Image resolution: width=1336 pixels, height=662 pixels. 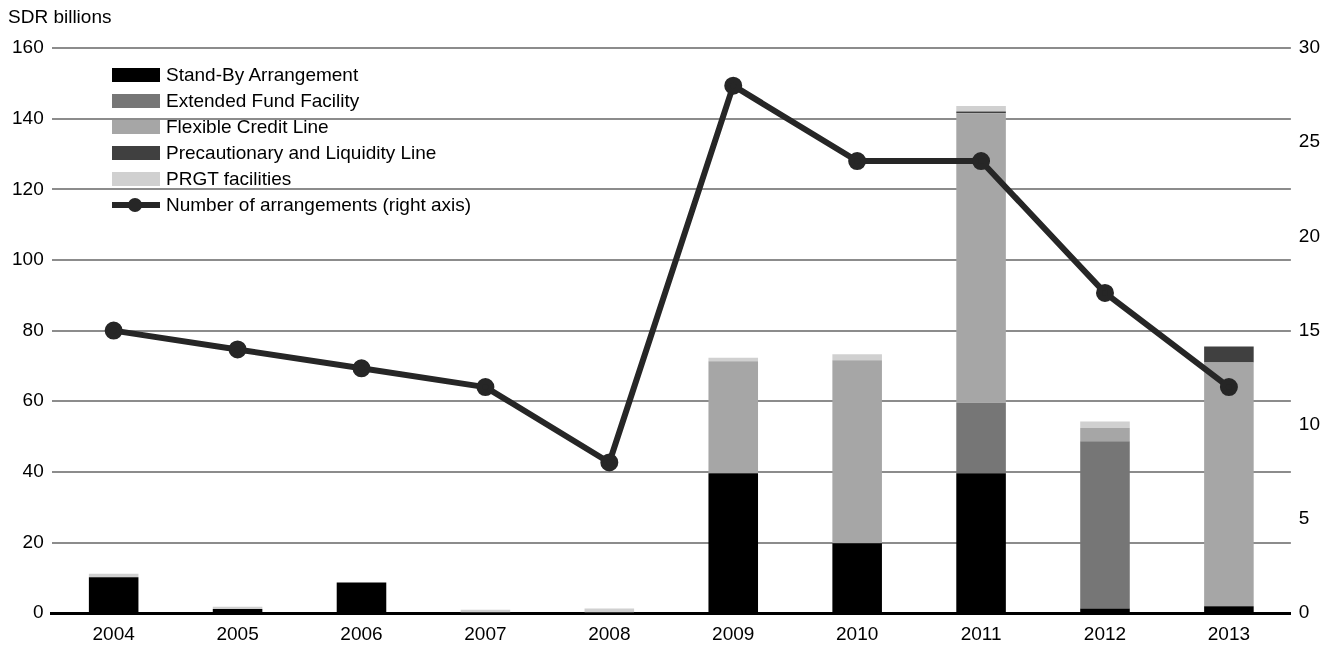 I want to click on x-tick-label: 2009, so click(x=733, y=633).